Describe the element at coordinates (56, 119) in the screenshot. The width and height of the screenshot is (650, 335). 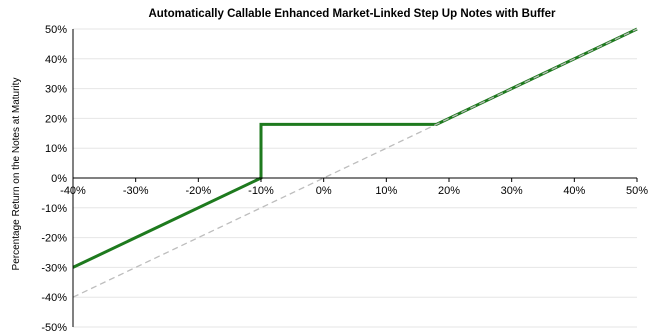
I see `y-tick-label: 20%` at that location.